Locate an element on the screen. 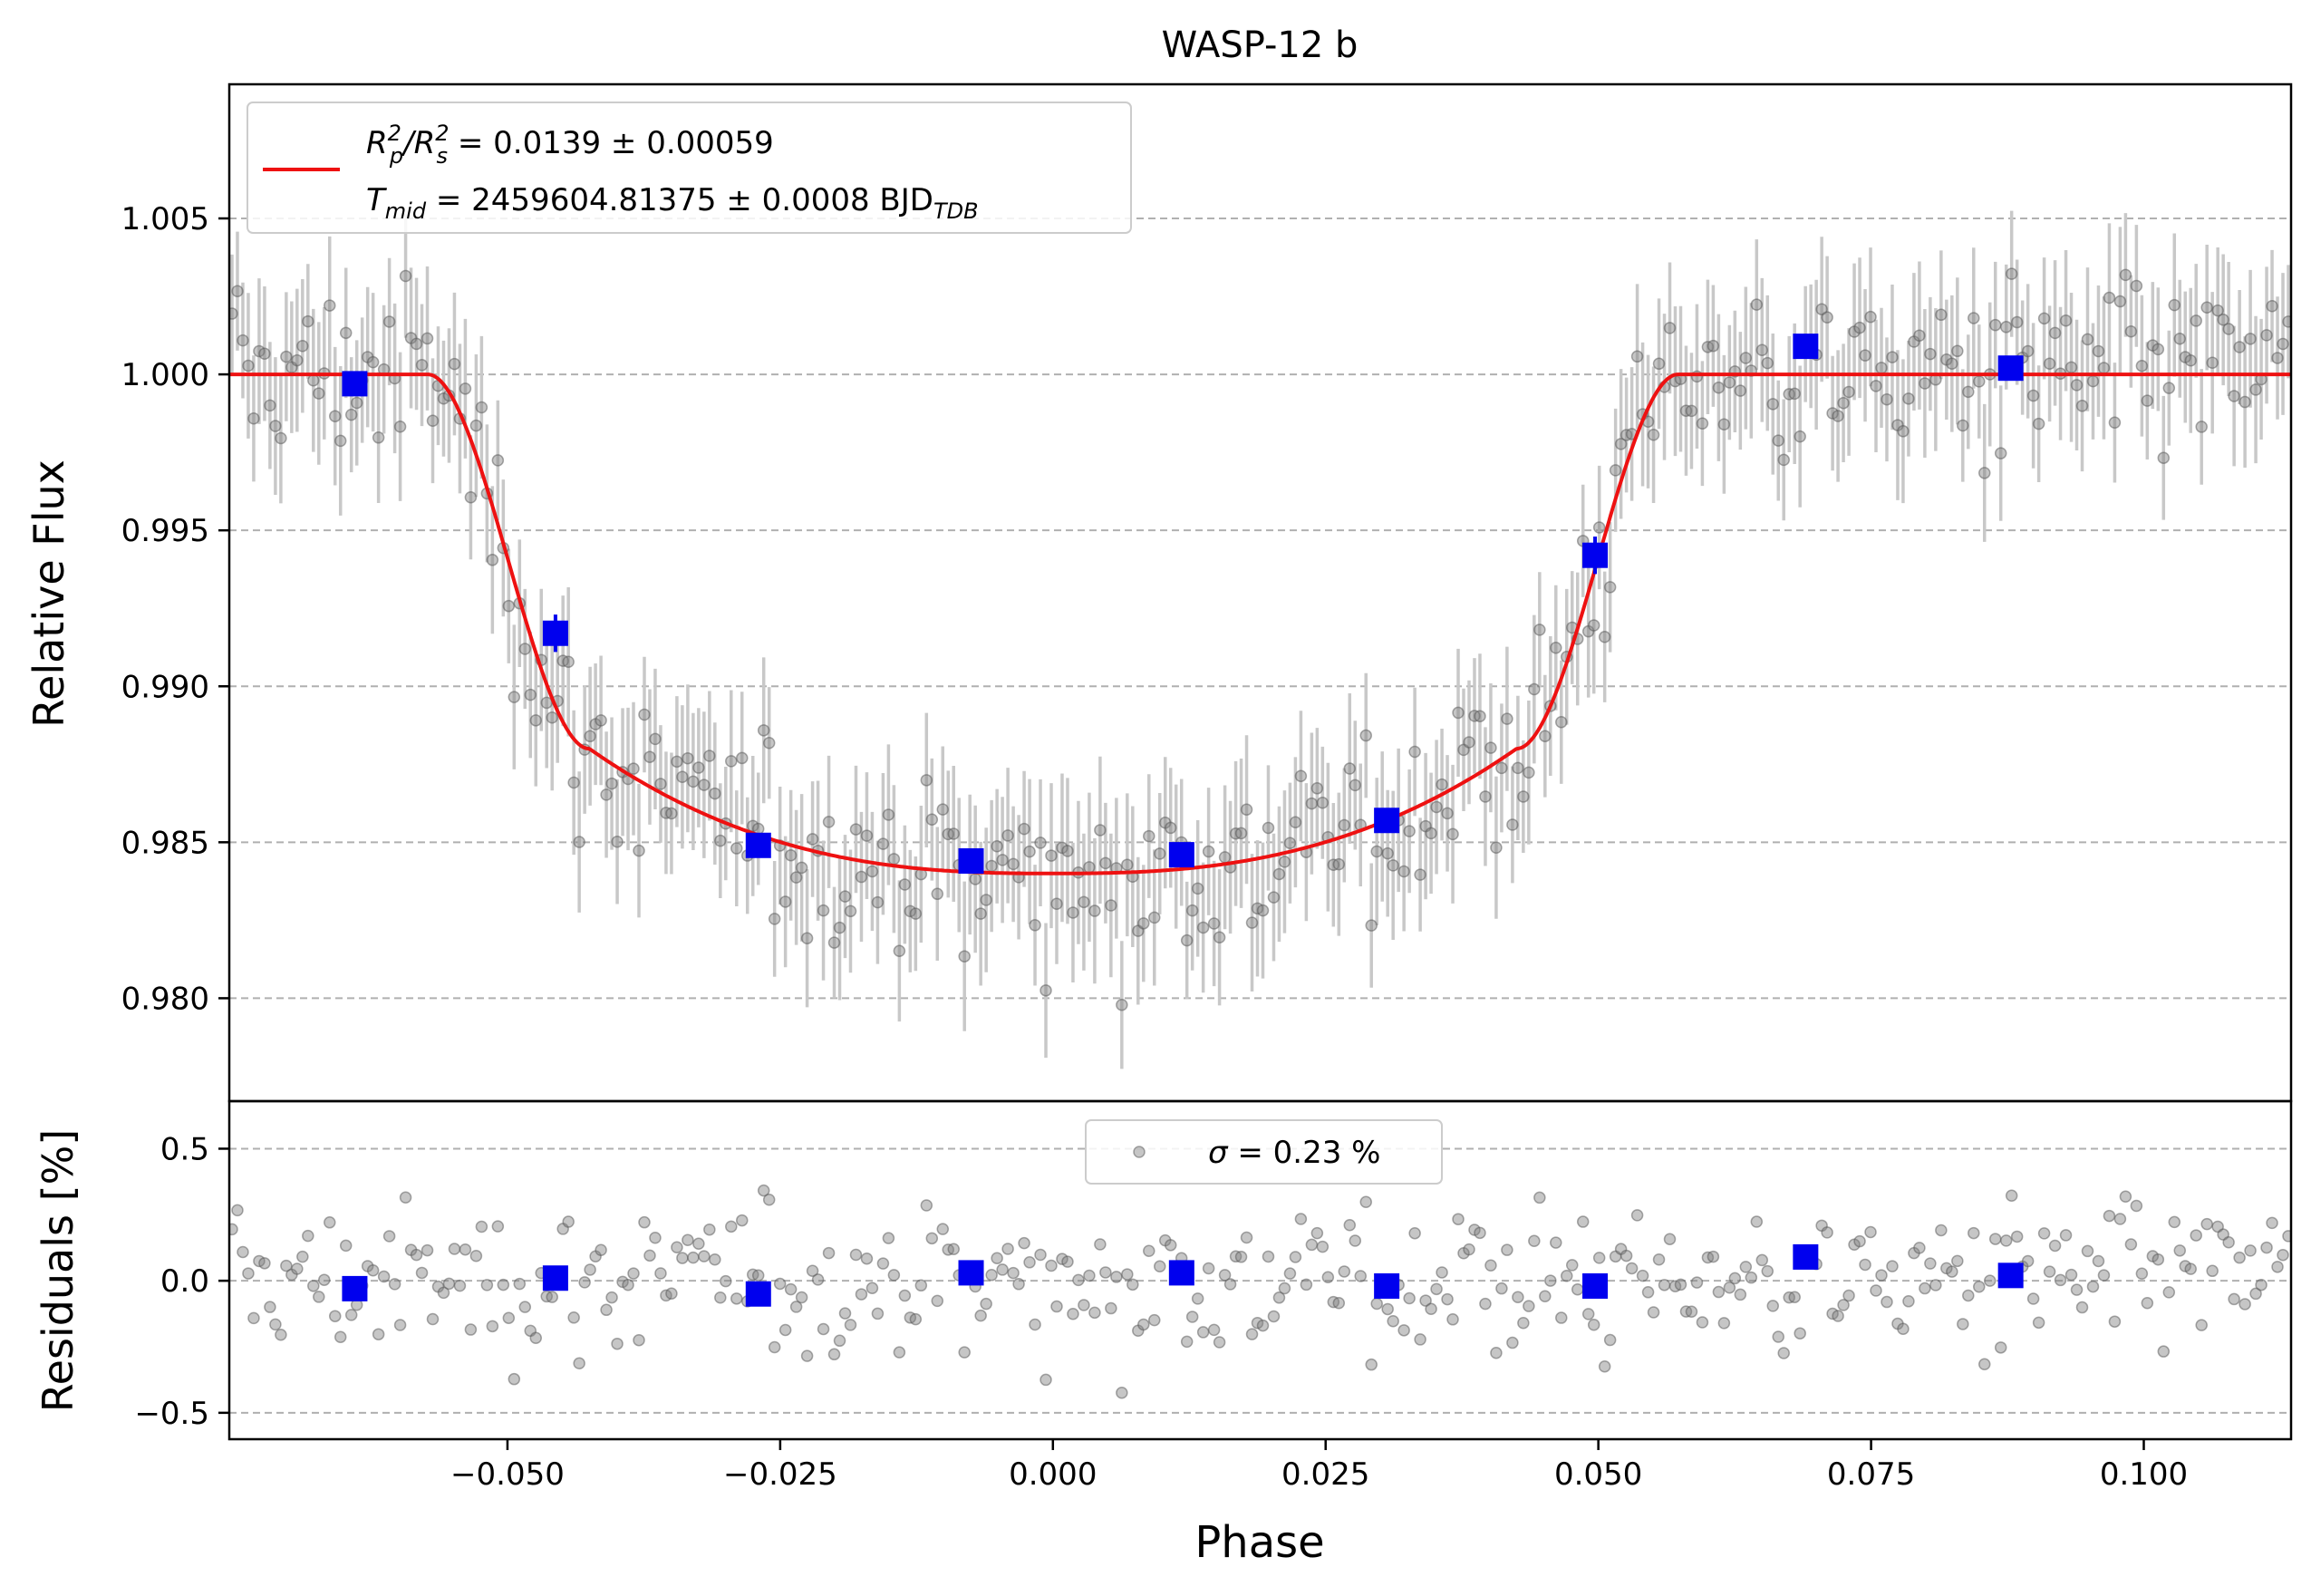 The image size is (2311, 1596). legend-residual-marker is located at coordinates (1140, 1152).